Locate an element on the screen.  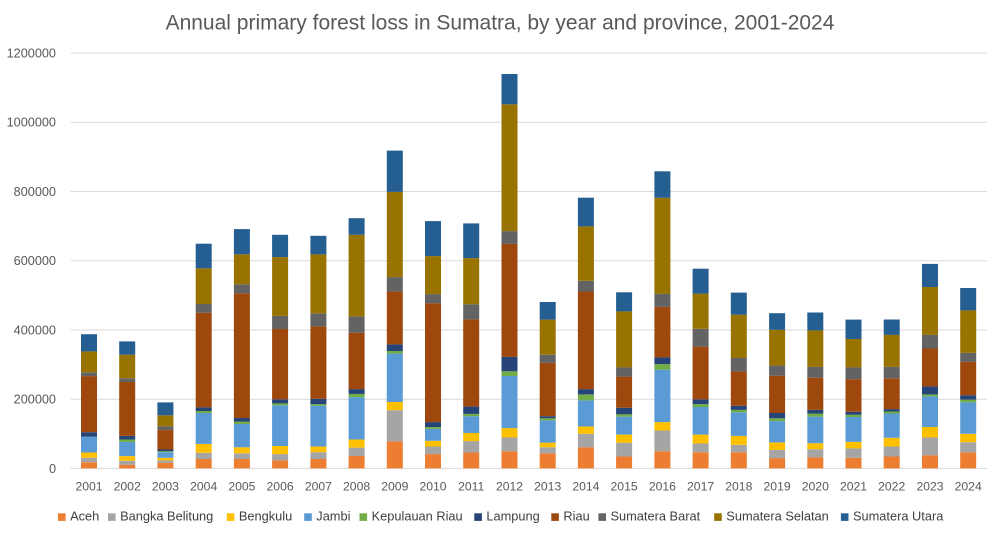
svg-text: 2017 is located at coordinates (700, 487).